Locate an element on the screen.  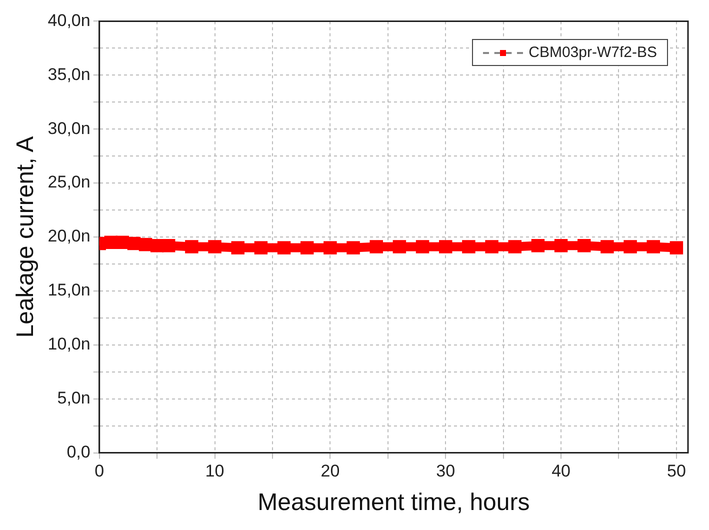
y-tick-label: 0,0 is located at coordinates (78, 452).